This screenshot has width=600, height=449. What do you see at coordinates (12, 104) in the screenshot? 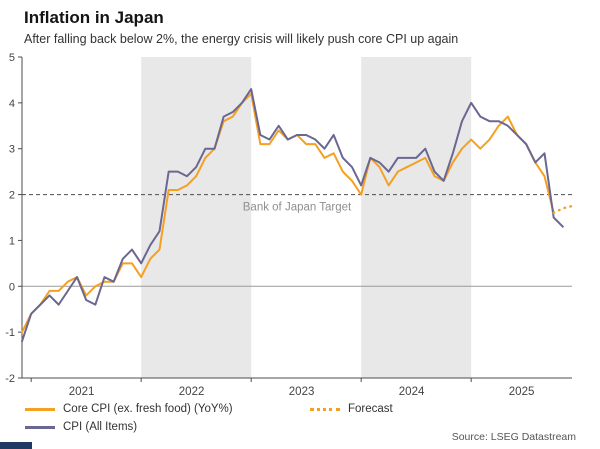
I see `svg-text: 4` at bounding box center [12, 104].